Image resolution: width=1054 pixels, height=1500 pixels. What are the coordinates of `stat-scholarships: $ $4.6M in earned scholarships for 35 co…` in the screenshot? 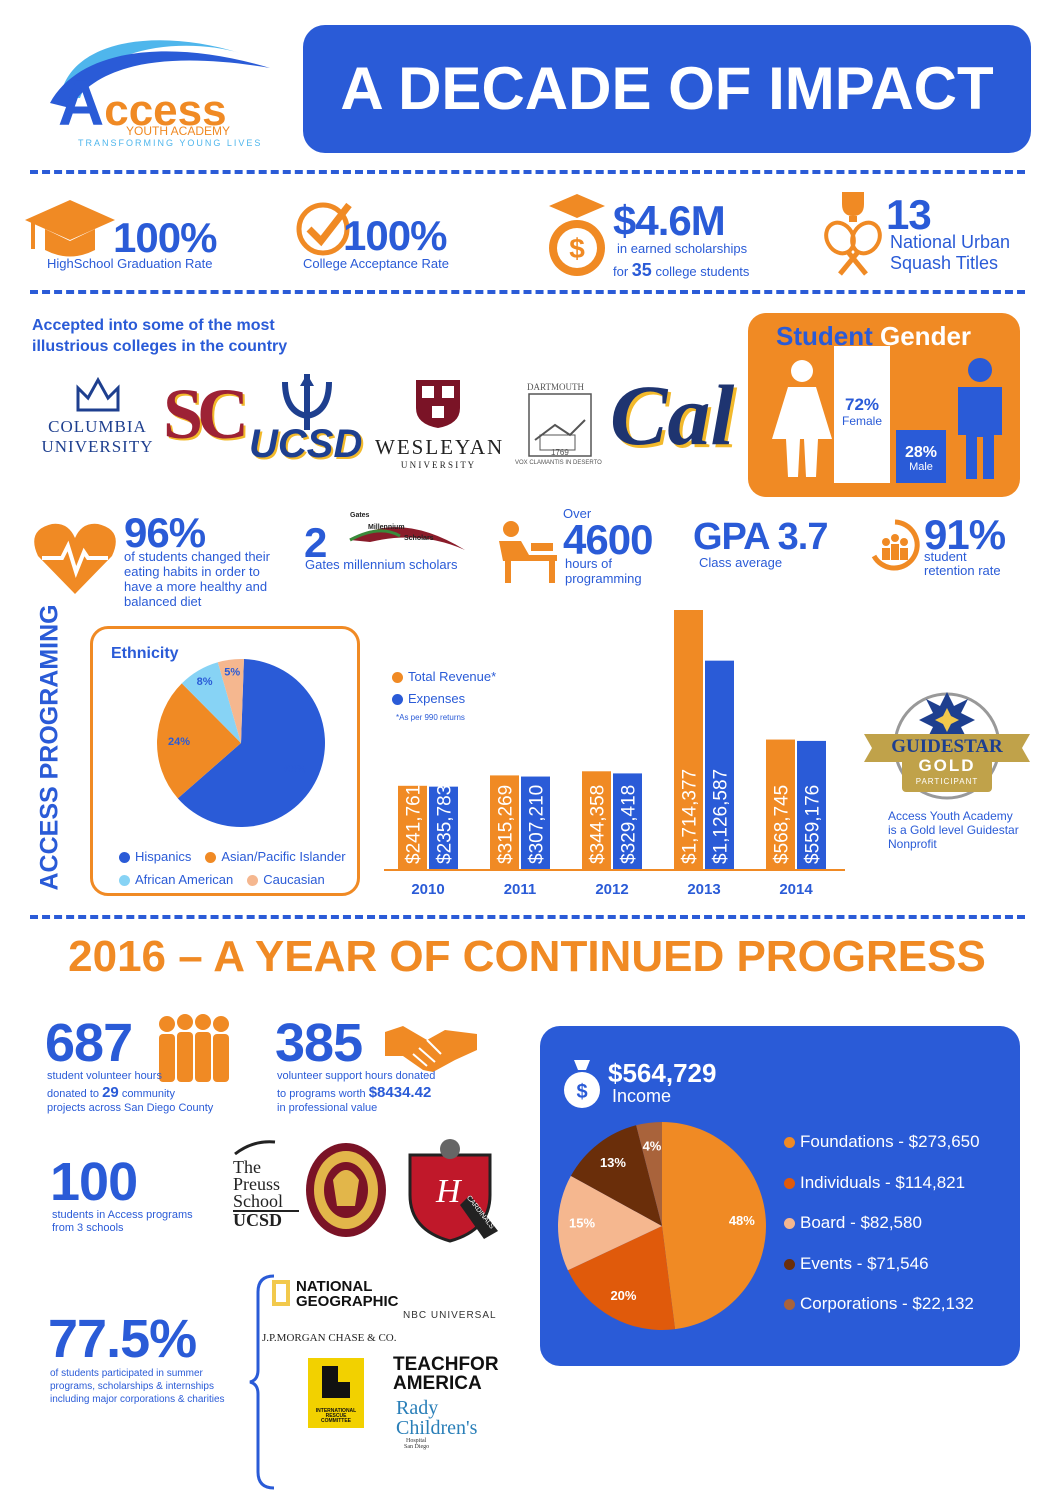 It's located at (670, 238).